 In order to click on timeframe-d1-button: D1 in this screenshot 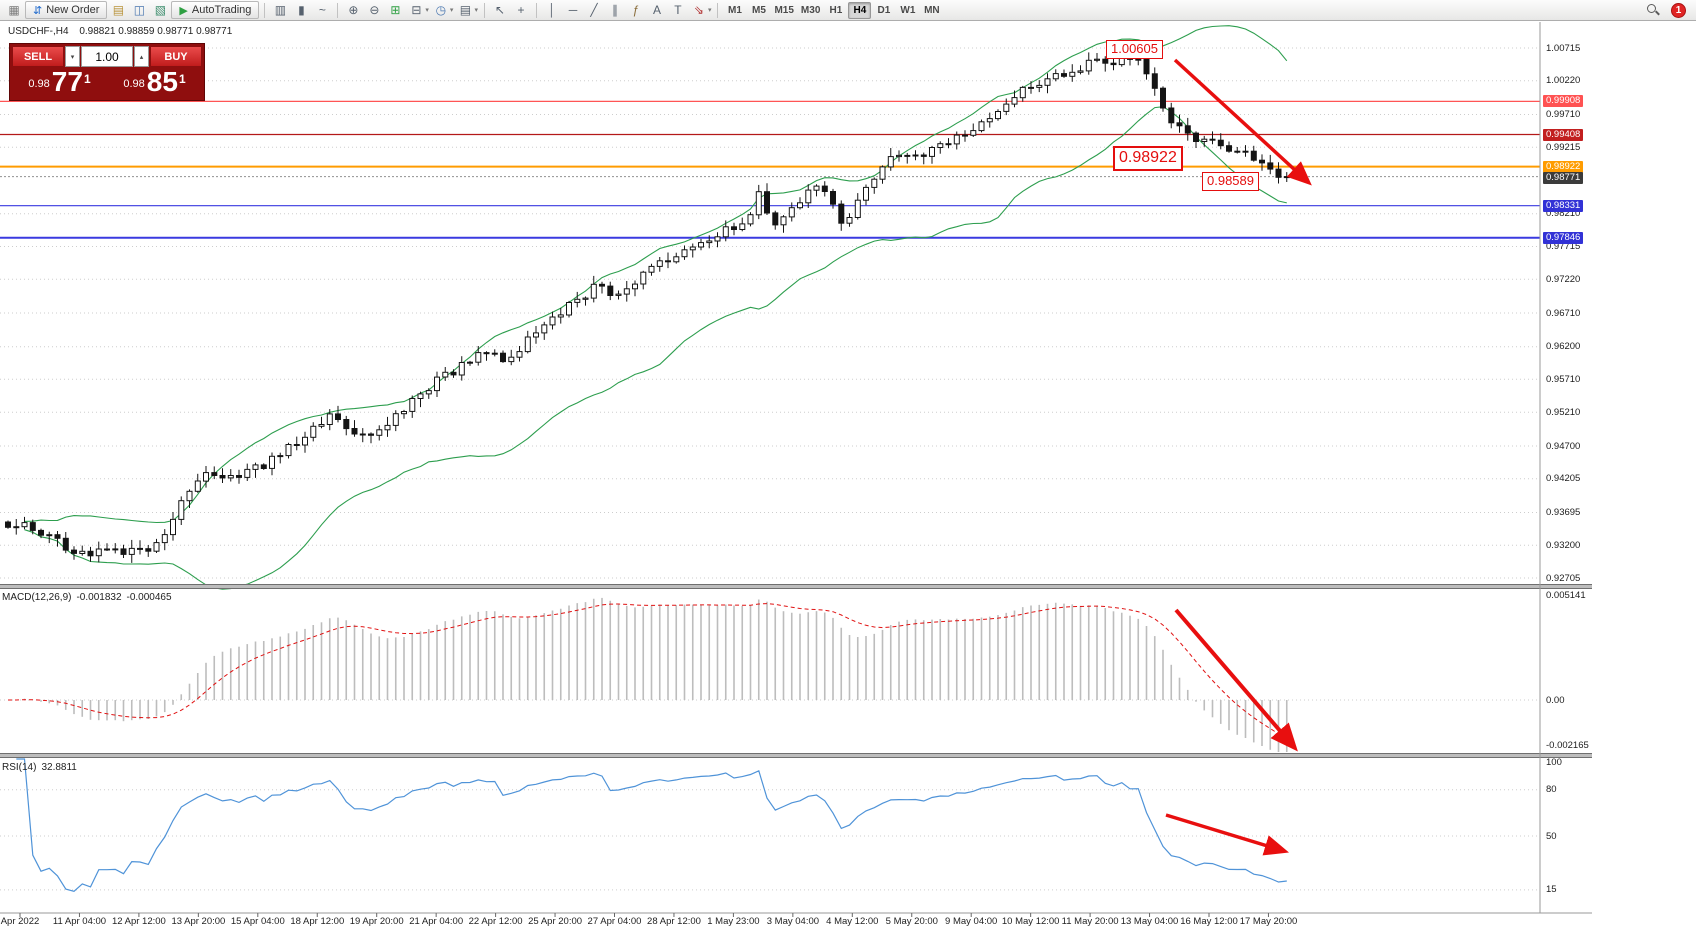, I will do `click(884, 10)`.